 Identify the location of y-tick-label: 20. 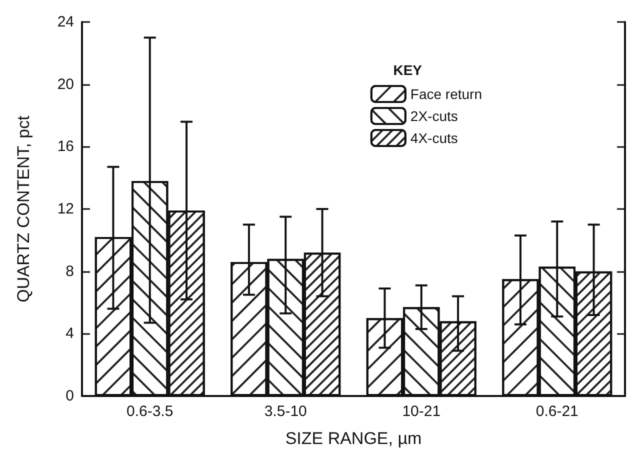
(65, 84).